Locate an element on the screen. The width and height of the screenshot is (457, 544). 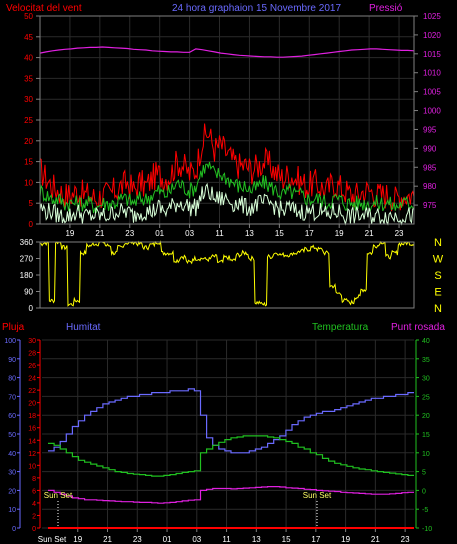
rain-y-tick-label: 8 is located at coordinates (34, 479).